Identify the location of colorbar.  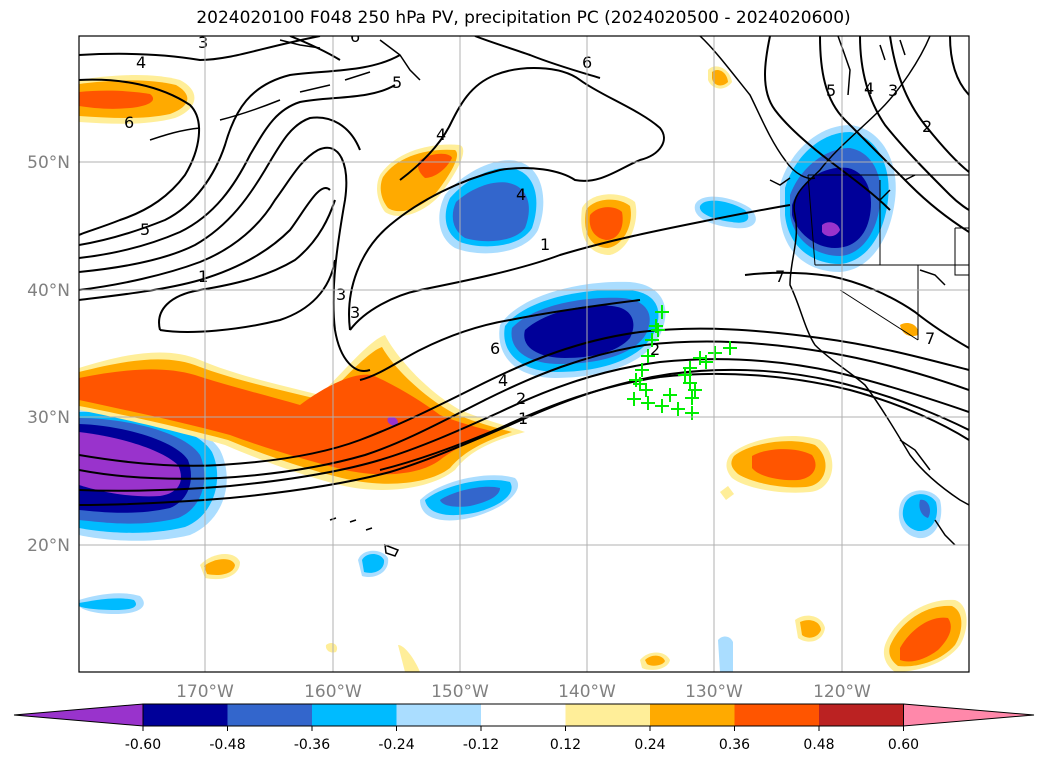
(524, 715).